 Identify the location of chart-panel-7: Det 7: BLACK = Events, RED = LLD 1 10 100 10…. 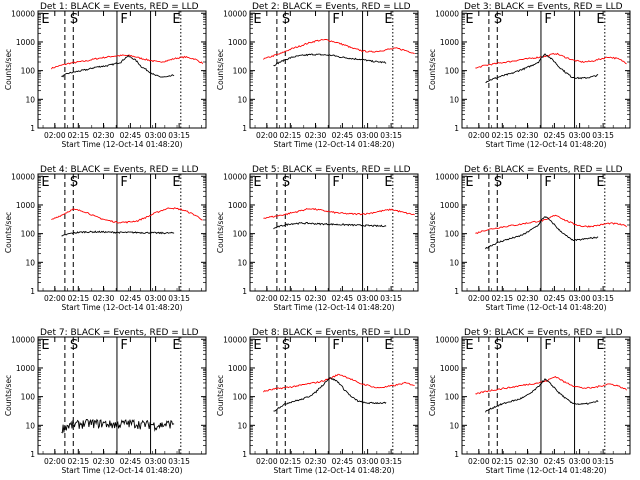
(105, 401).